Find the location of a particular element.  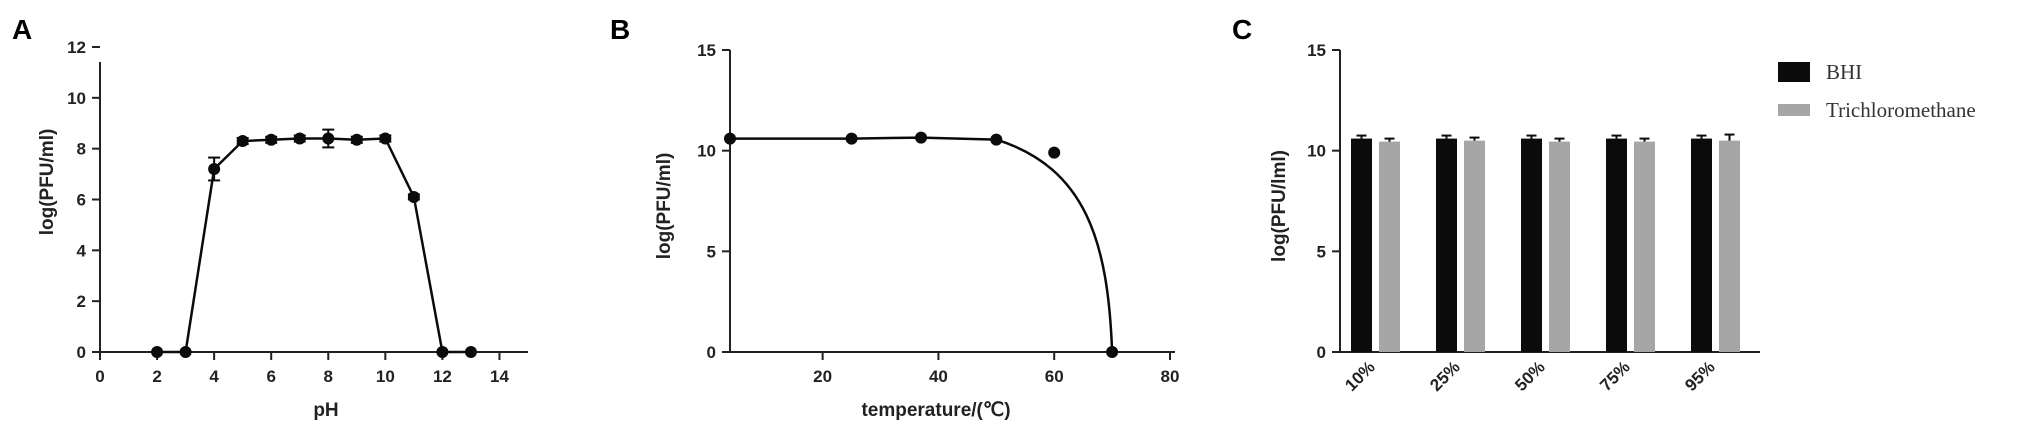

panel-a-xtick-label: 2 is located at coordinates (156, 376).